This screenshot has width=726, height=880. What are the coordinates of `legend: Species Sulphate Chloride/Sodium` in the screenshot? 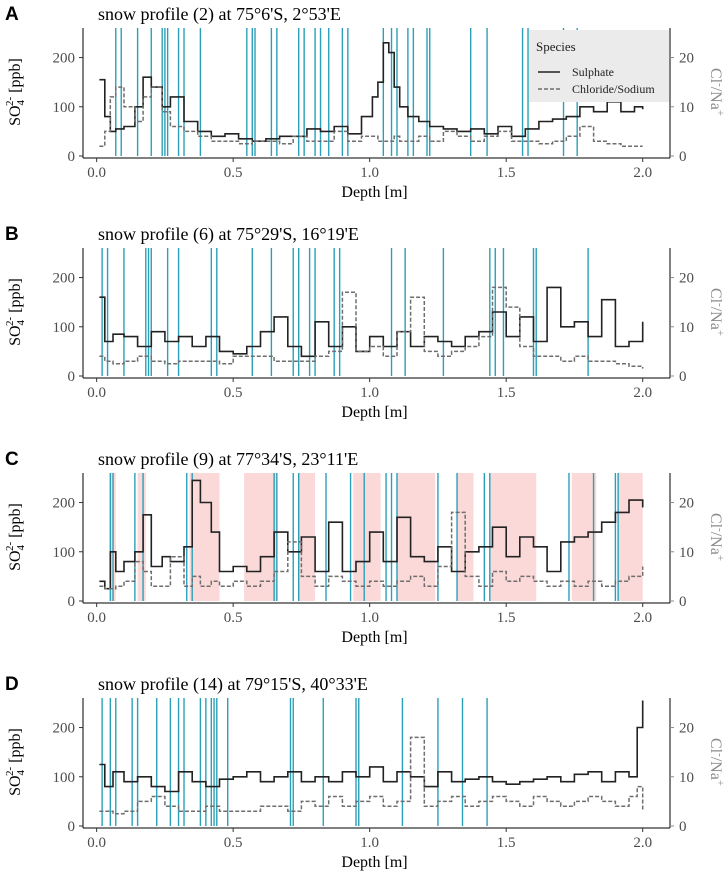 It's located at (599, 66).